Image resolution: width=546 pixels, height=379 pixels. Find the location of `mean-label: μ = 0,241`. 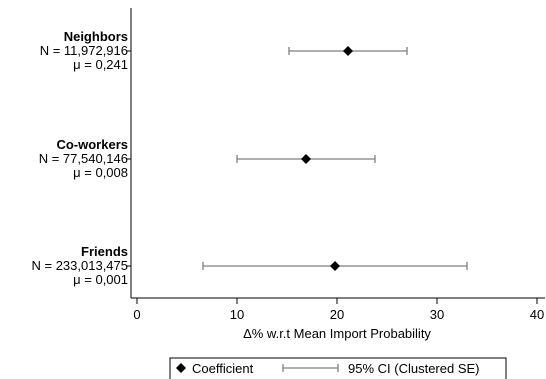

mean-label: μ = 0,241 is located at coordinates (100, 64).